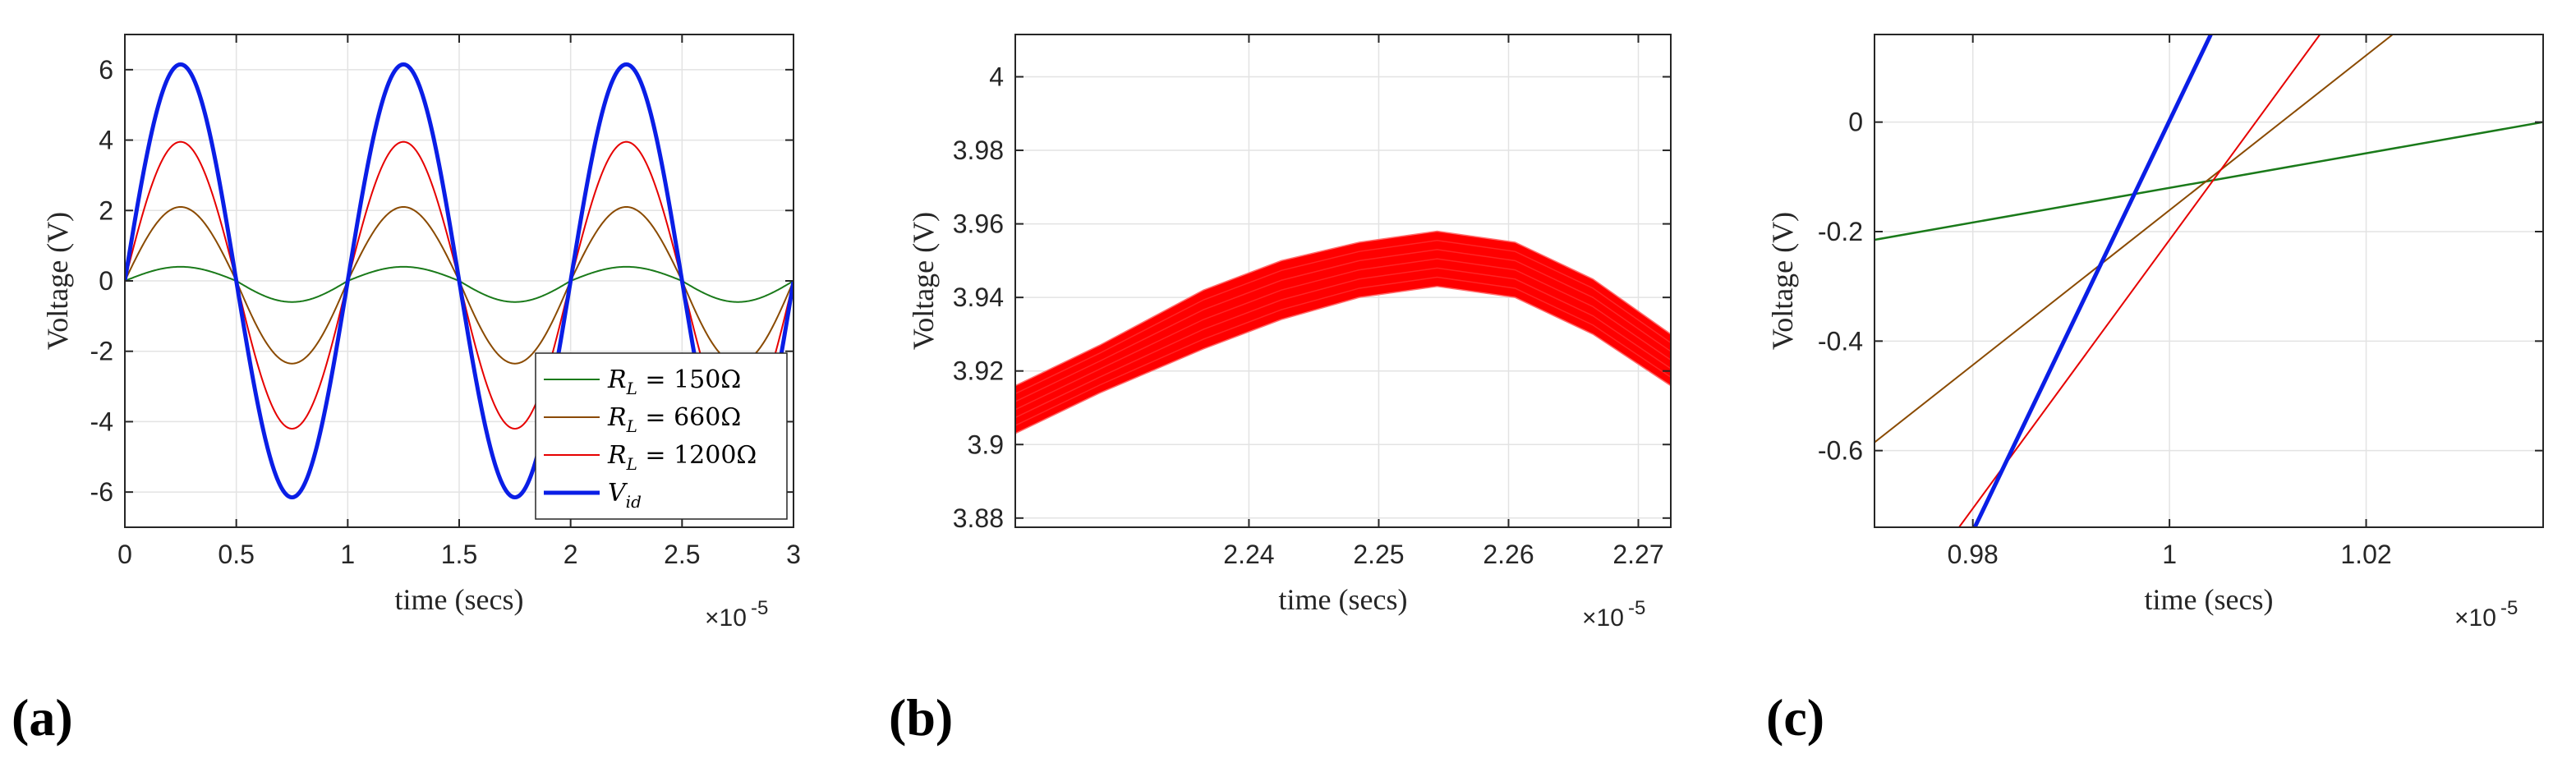 This screenshot has width=2576, height=772. What do you see at coordinates (101, 352) in the screenshot?
I see `y-tick-label: -2` at bounding box center [101, 352].